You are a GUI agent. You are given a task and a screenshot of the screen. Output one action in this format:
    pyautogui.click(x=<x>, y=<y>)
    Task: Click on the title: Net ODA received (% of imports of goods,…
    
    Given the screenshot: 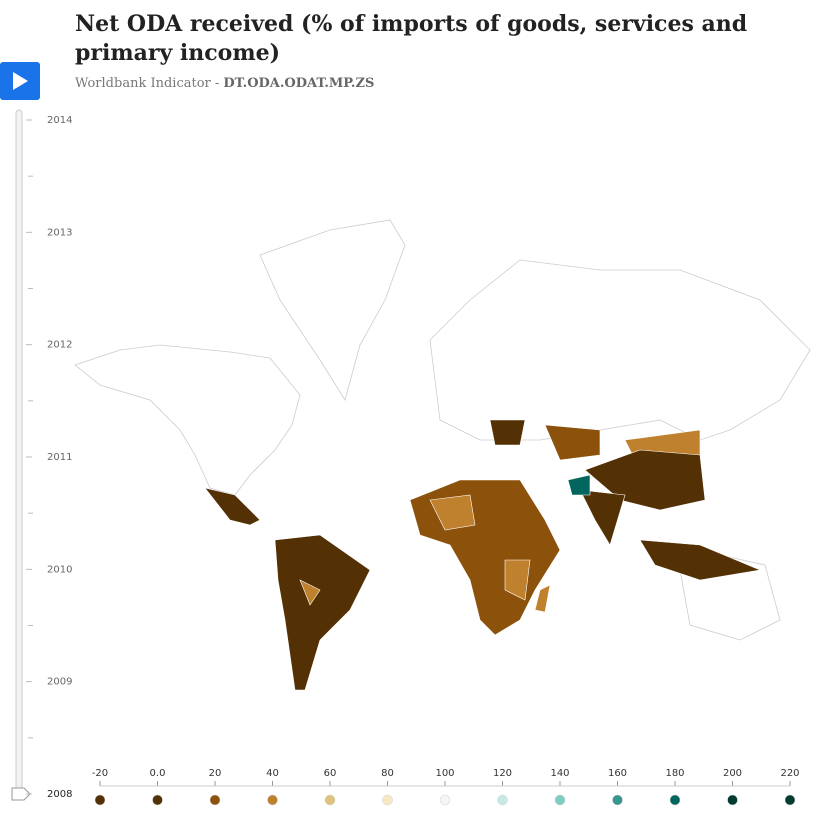 What is the action you would take?
    pyautogui.click(x=411, y=38)
    